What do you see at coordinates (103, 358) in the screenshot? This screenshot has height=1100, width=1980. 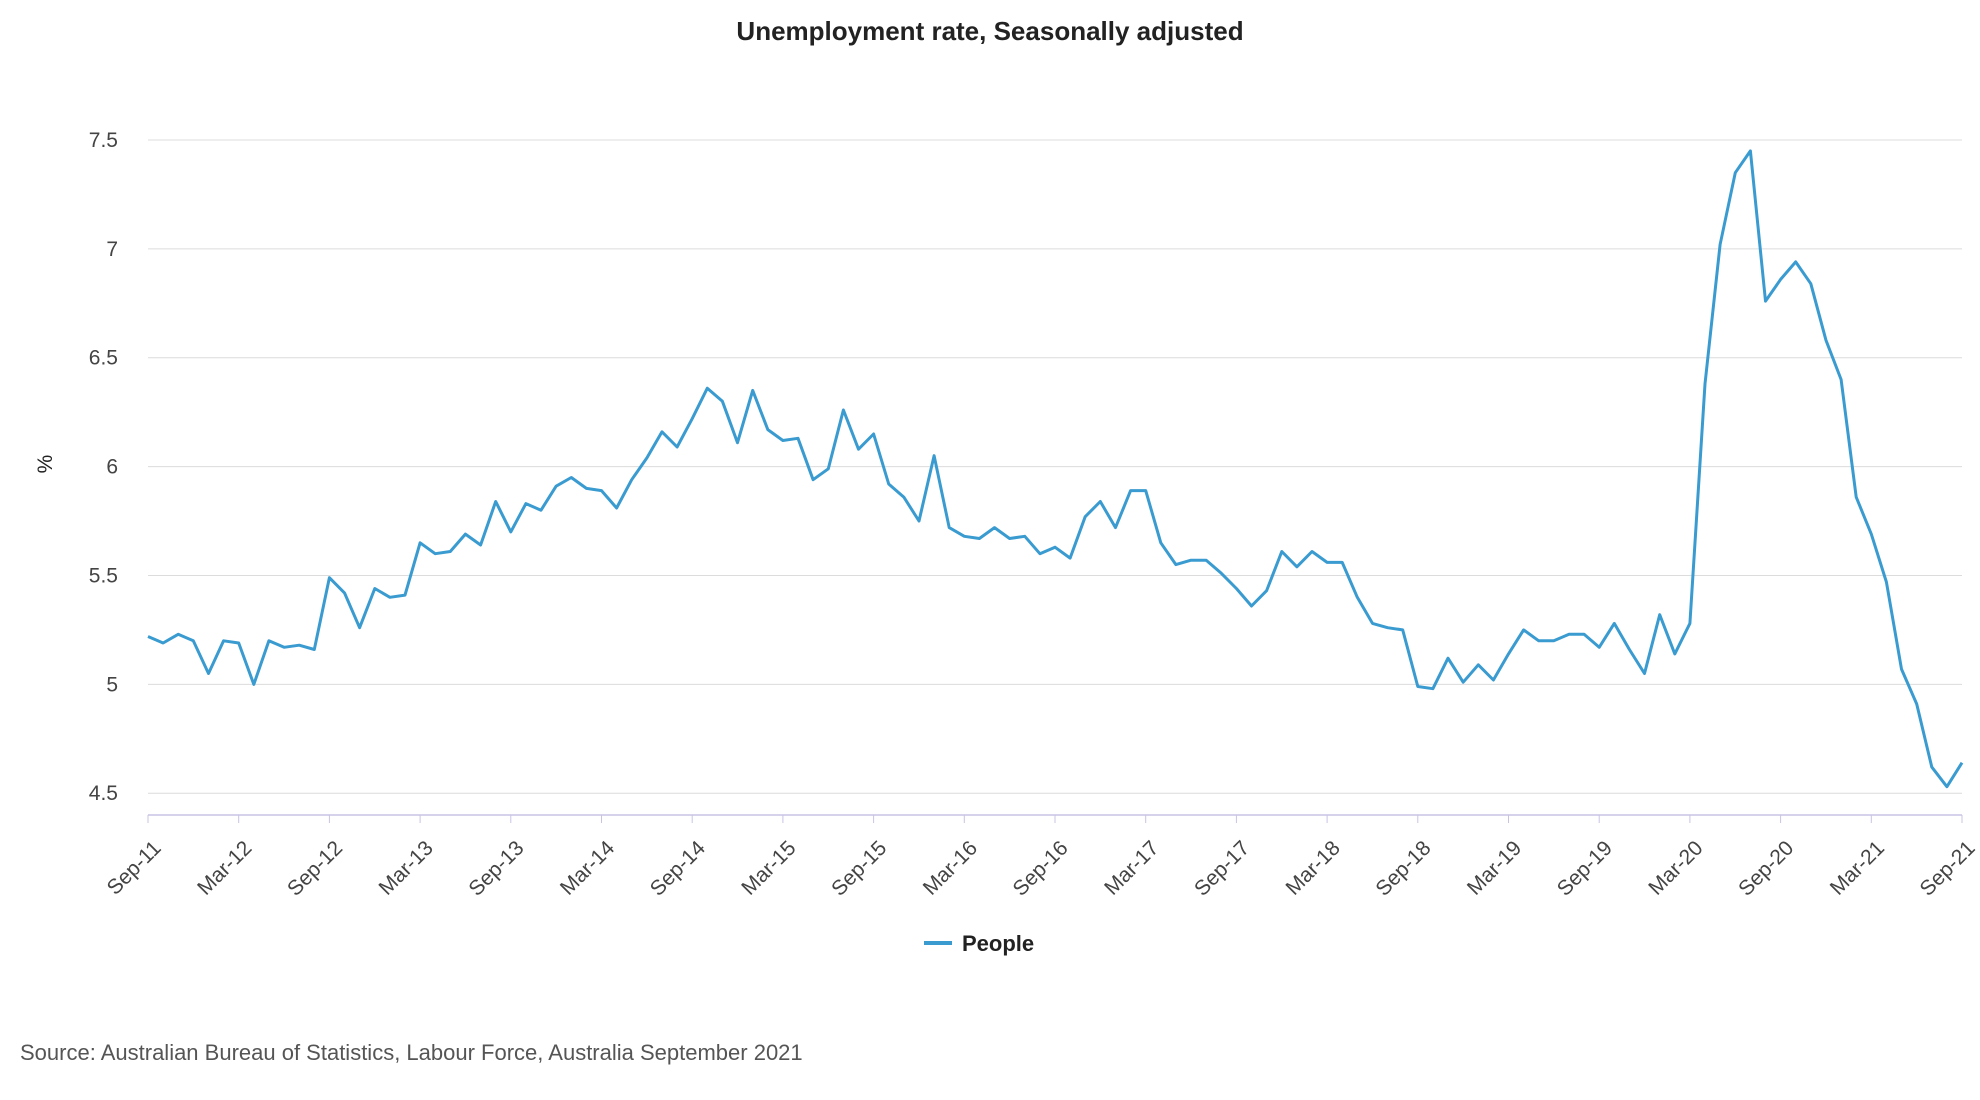 I see `y-tick-label: 6.5` at bounding box center [103, 358].